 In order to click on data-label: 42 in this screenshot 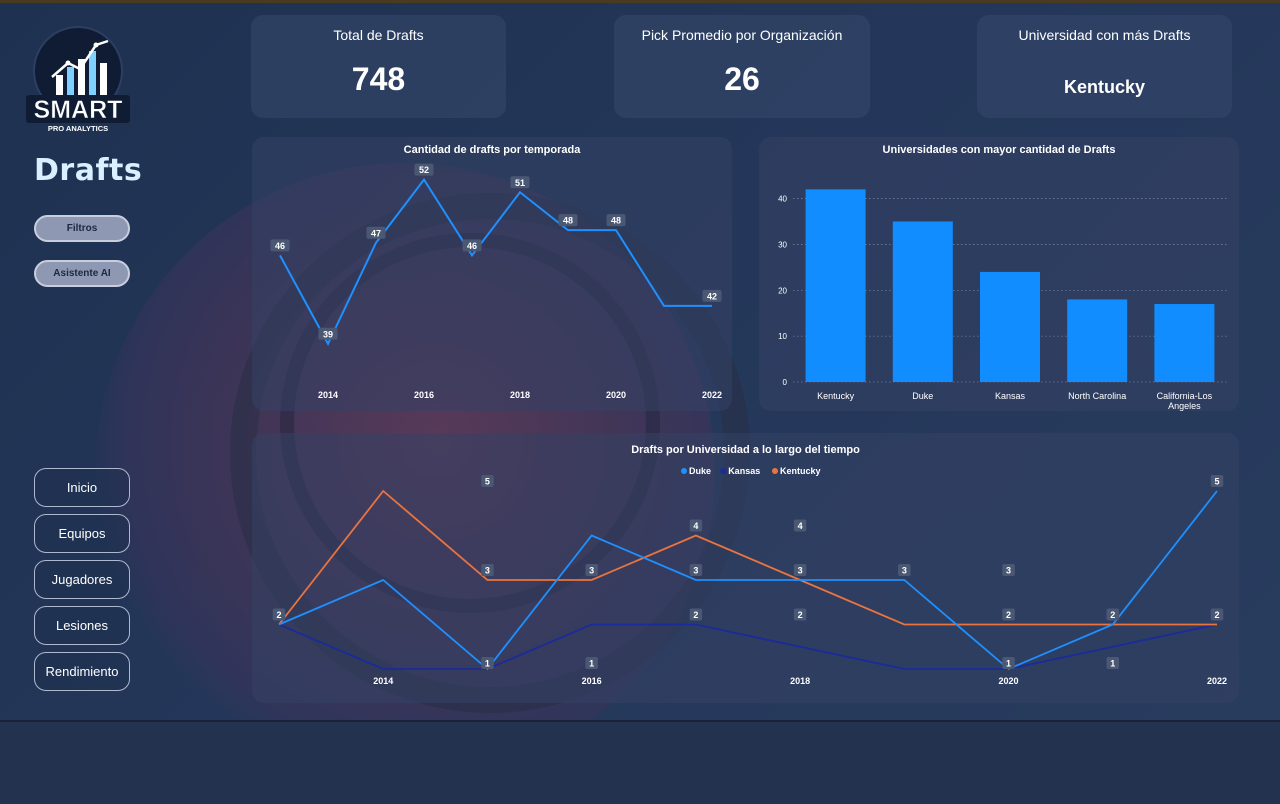, I will do `click(712, 295)`.